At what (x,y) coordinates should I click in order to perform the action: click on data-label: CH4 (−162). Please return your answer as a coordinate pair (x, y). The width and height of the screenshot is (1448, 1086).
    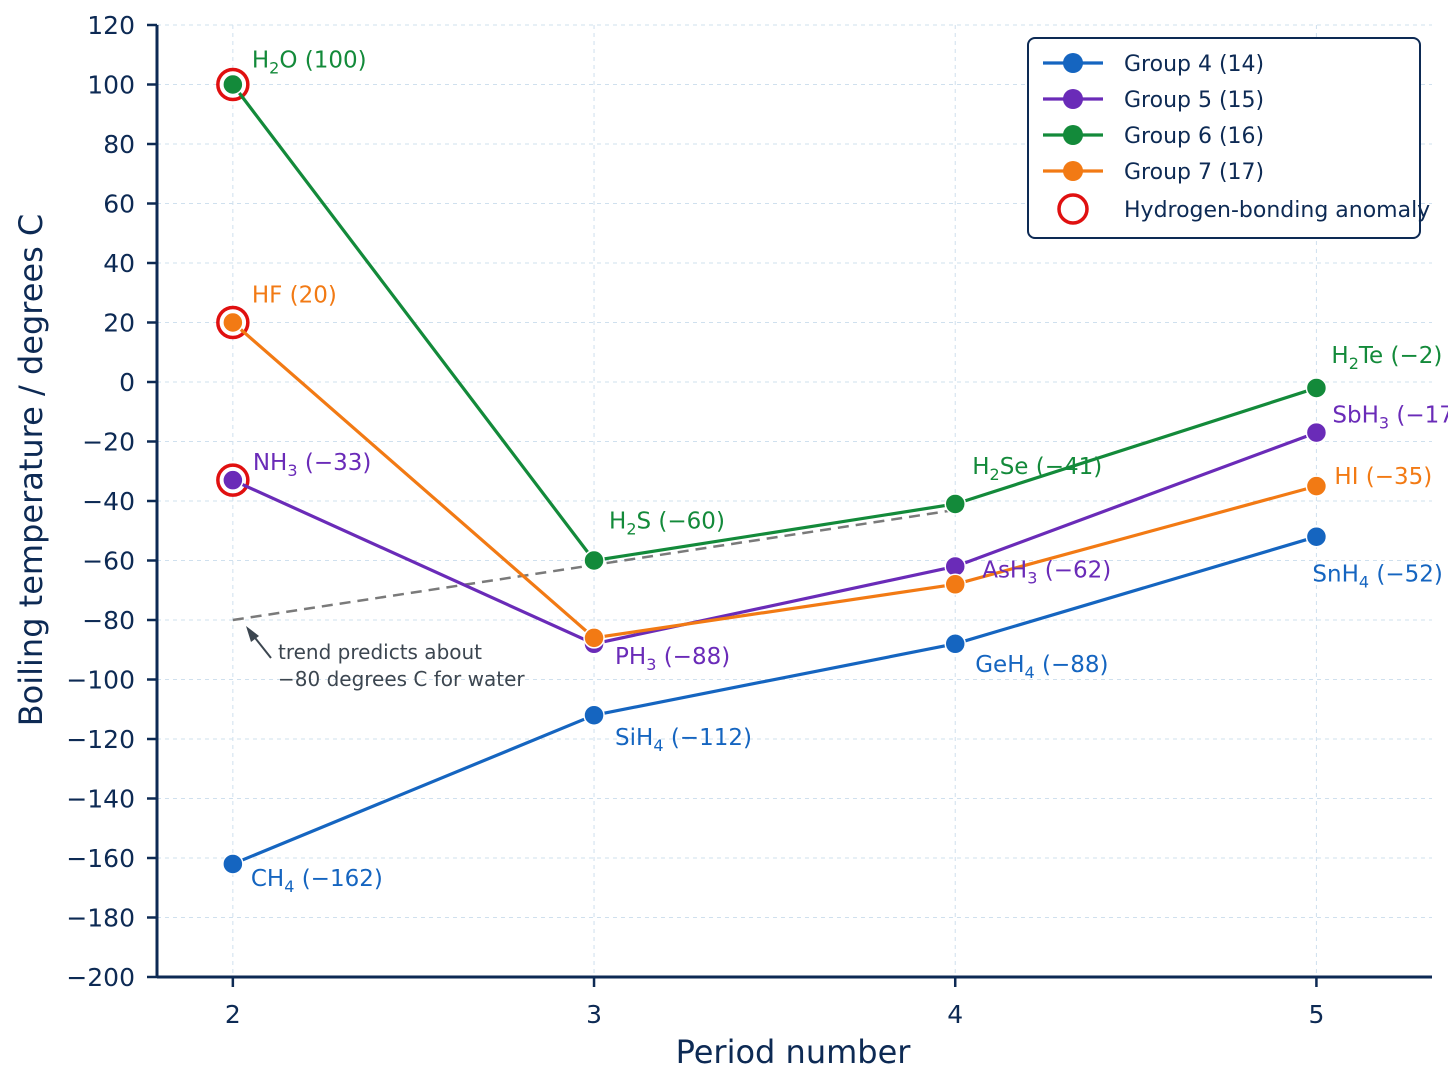
    Looking at the image, I should click on (317, 881).